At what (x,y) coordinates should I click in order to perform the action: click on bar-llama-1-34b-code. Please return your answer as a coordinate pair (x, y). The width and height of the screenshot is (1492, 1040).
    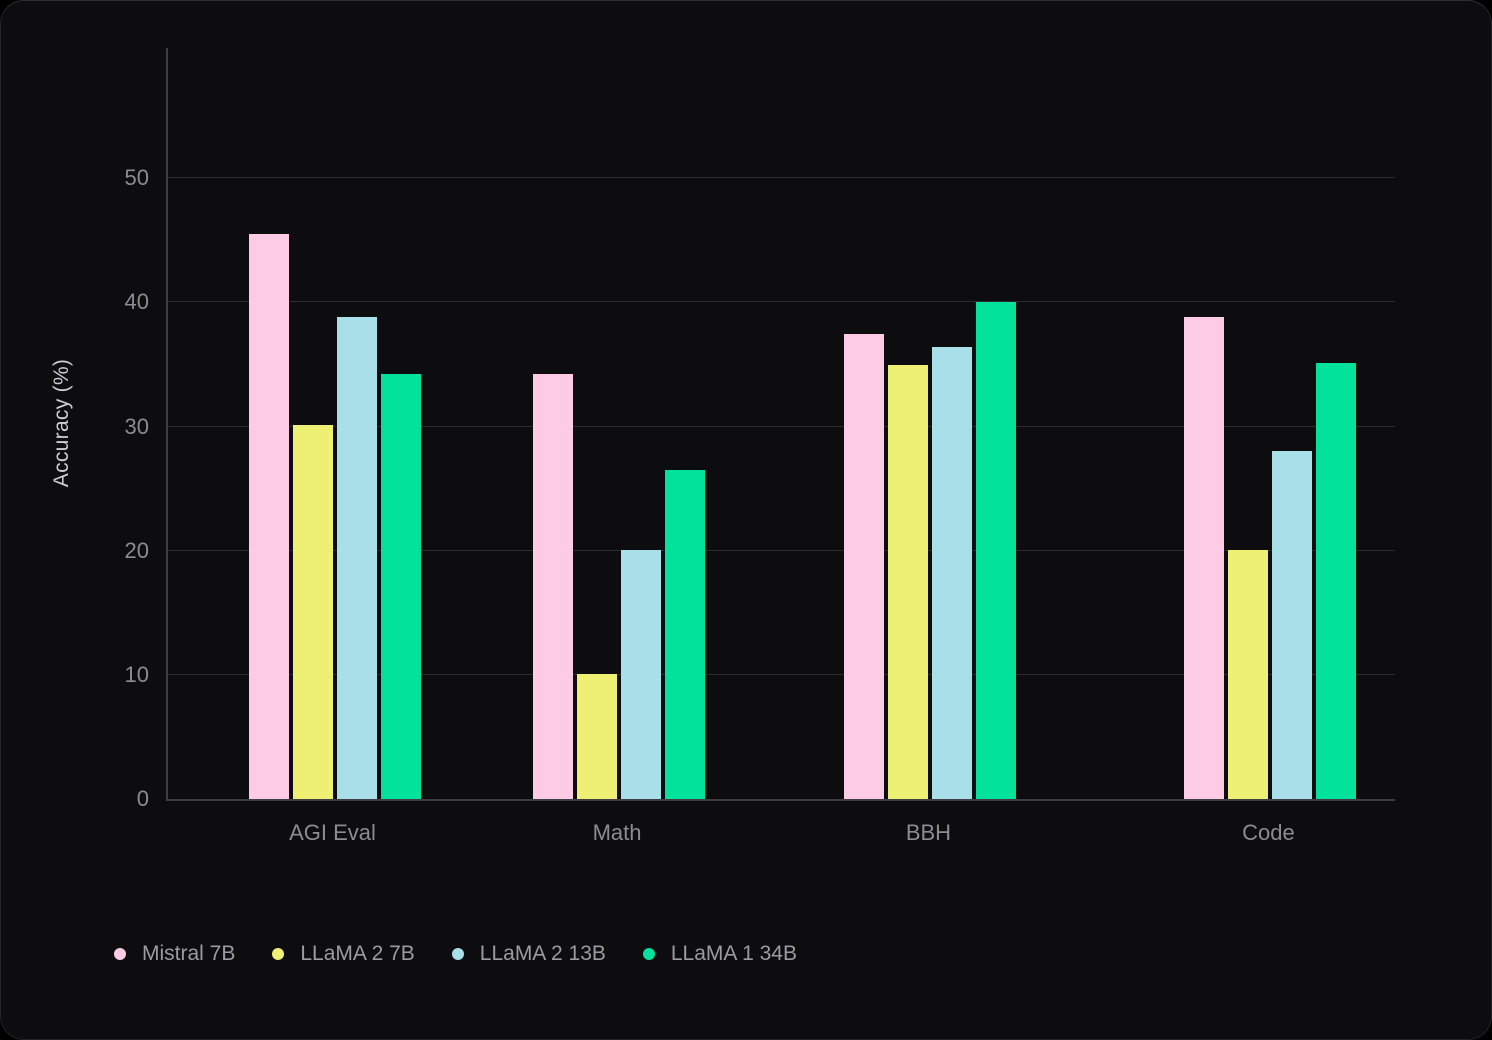
    Looking at the image, I should click on (1336, 581).